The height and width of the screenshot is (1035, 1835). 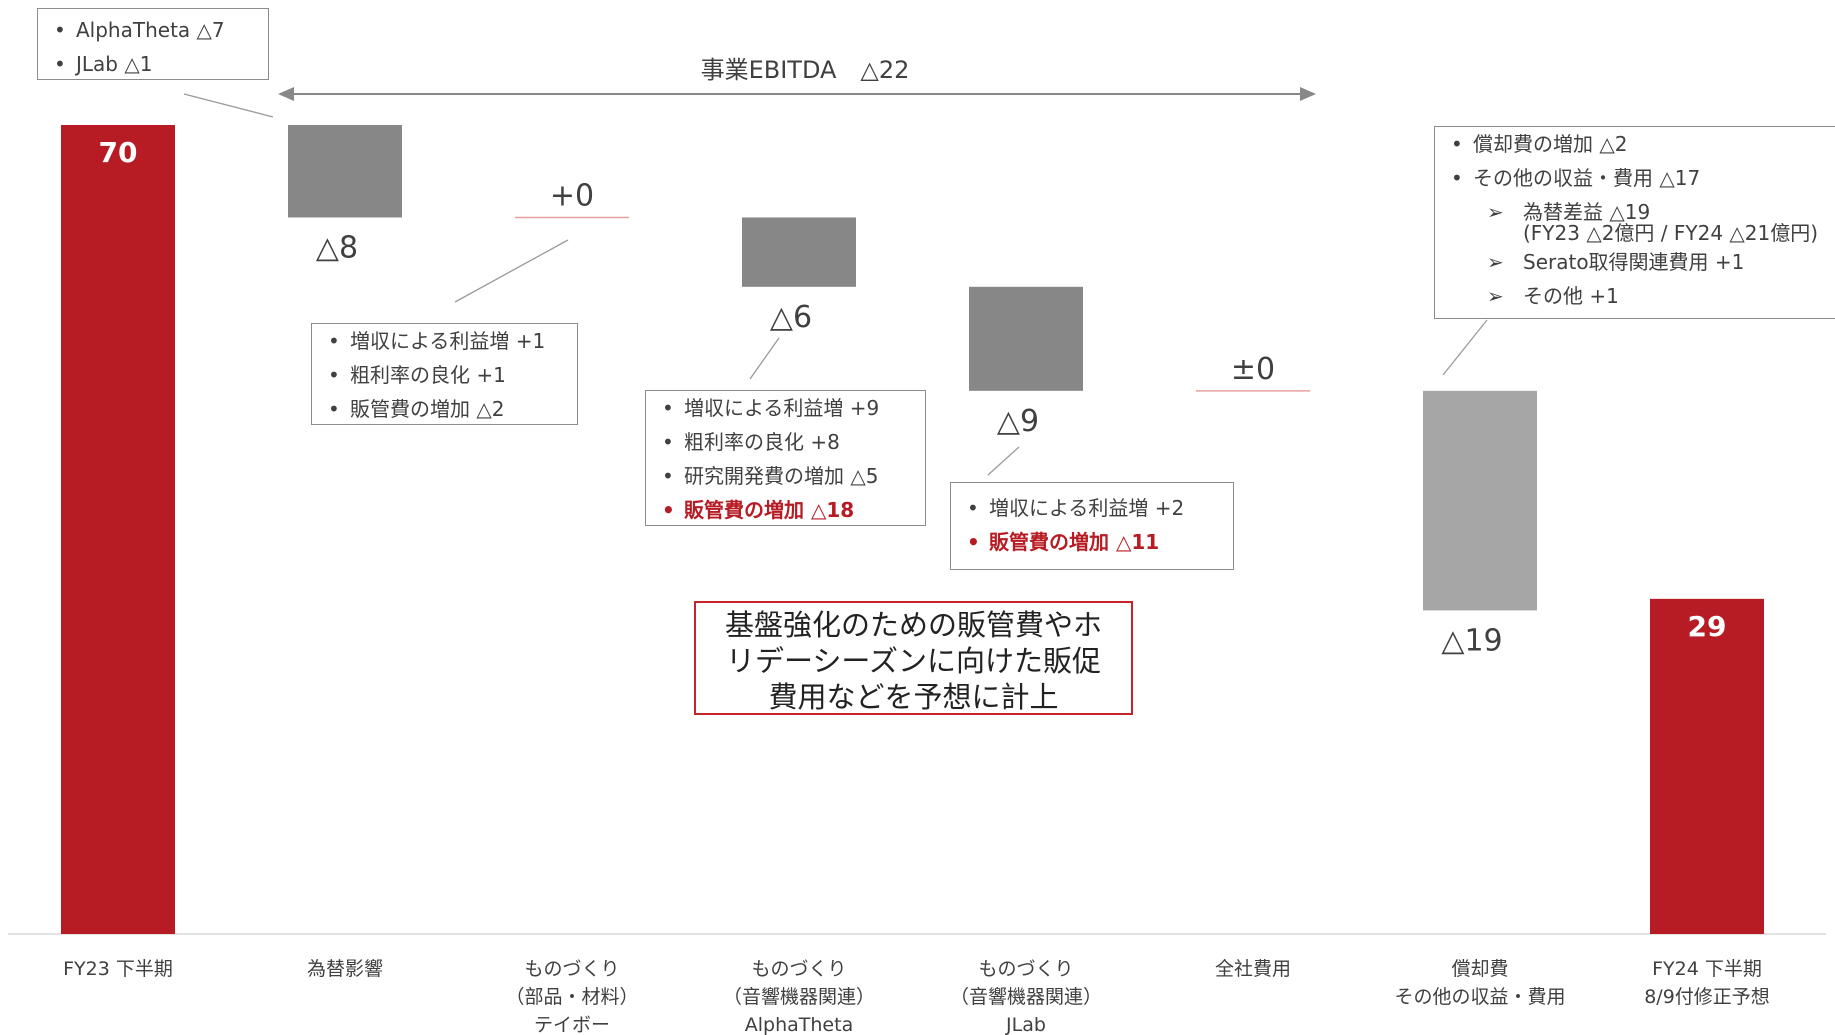 I want to click on callout-line: リデーシーズンに向けた販促, so click(x=913, y=661).